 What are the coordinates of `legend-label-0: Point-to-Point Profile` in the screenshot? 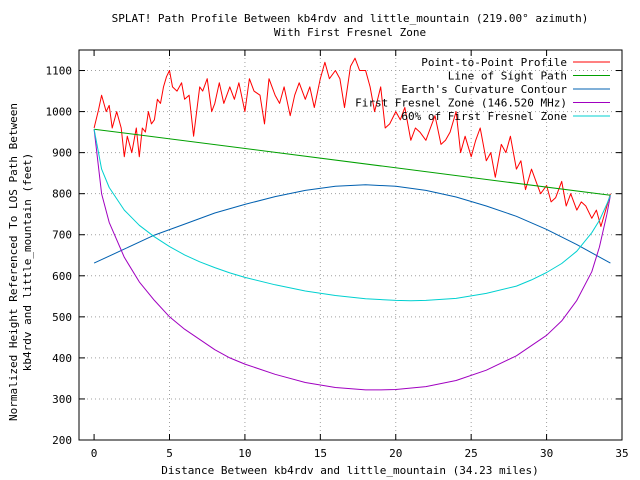 It's located at (494, 62).